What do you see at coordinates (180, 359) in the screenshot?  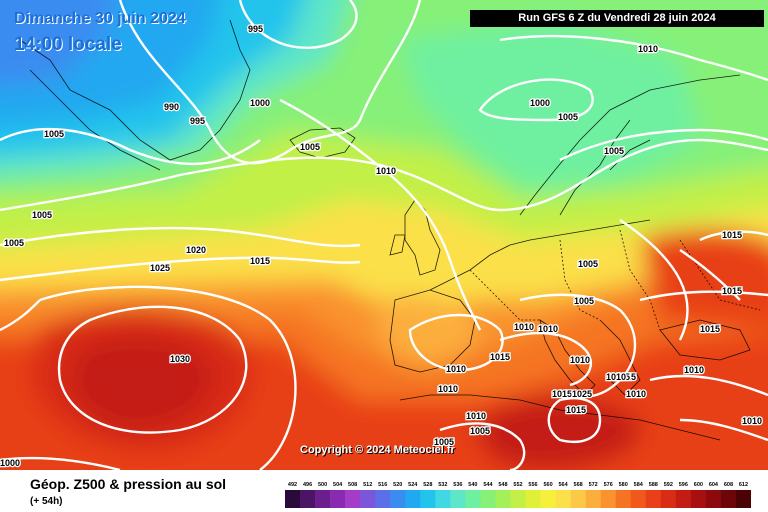 I see `isobar-label: 1030` at bounding box center [180, 359].